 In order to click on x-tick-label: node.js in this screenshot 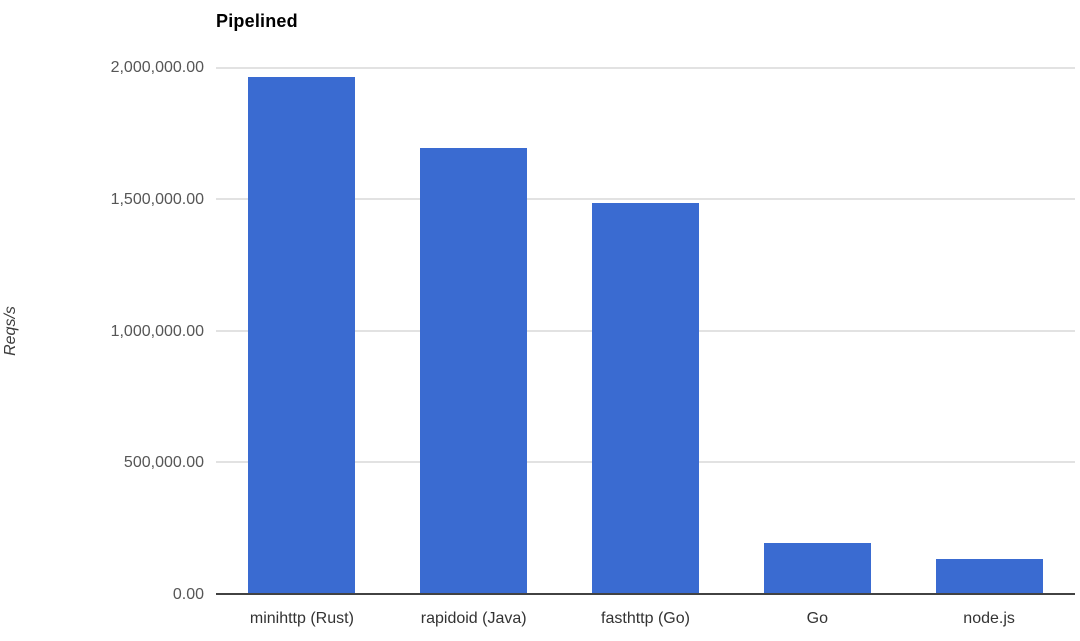, I will do `click(989, 618)`.